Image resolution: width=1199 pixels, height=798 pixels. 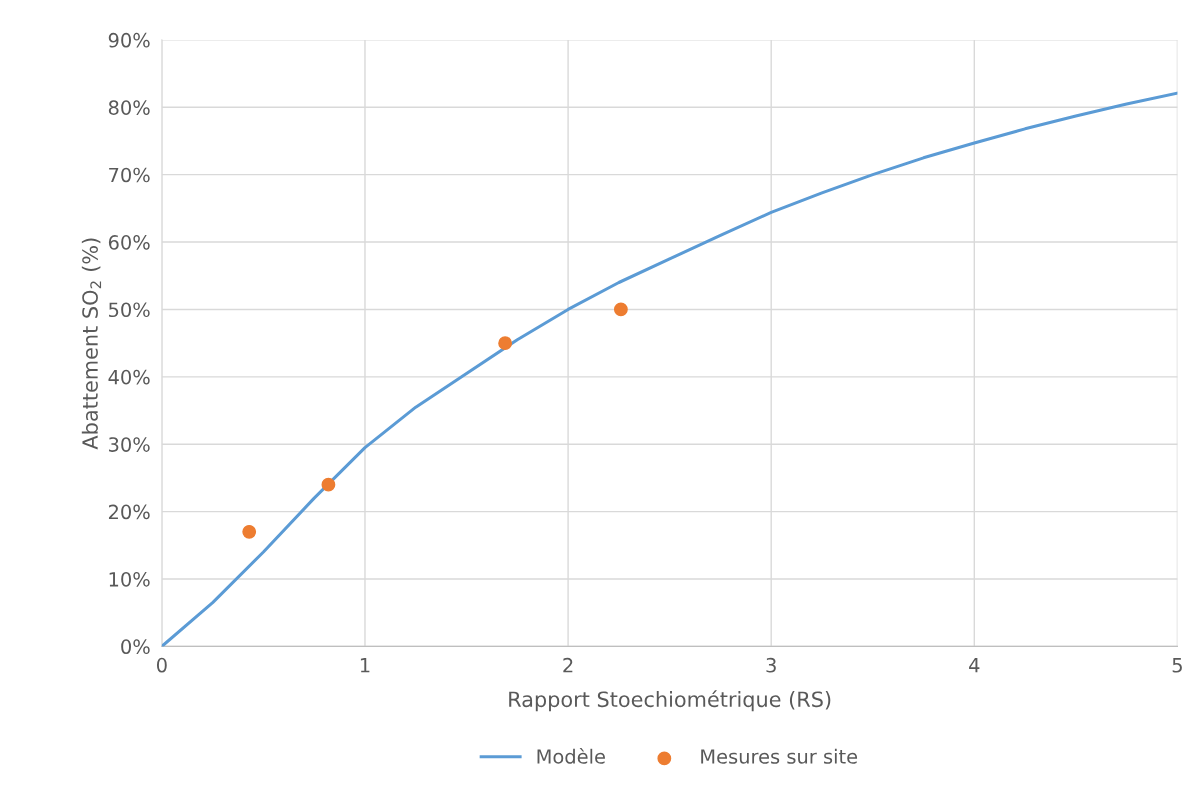 What do you see at coordinates (129, 444) in the screenshot?
I see `y-tick-label: 30%` at bounding box center [129, 444].